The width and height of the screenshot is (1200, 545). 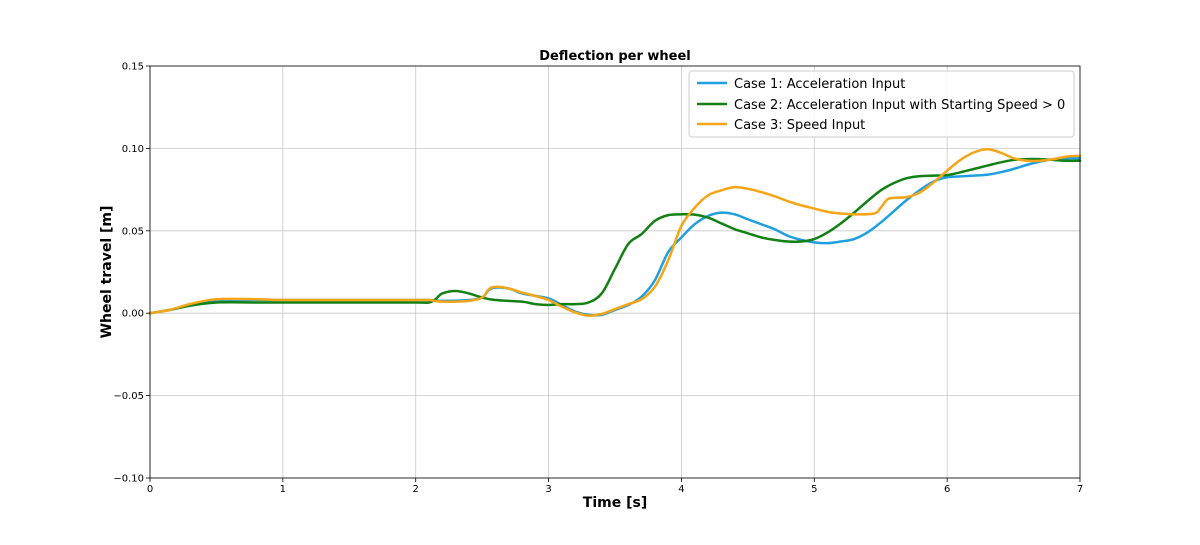 What do you see at coordinates (416, 489) in the screenshot?
I see `x-tick-label: 2` at bounding box center [416, 489].